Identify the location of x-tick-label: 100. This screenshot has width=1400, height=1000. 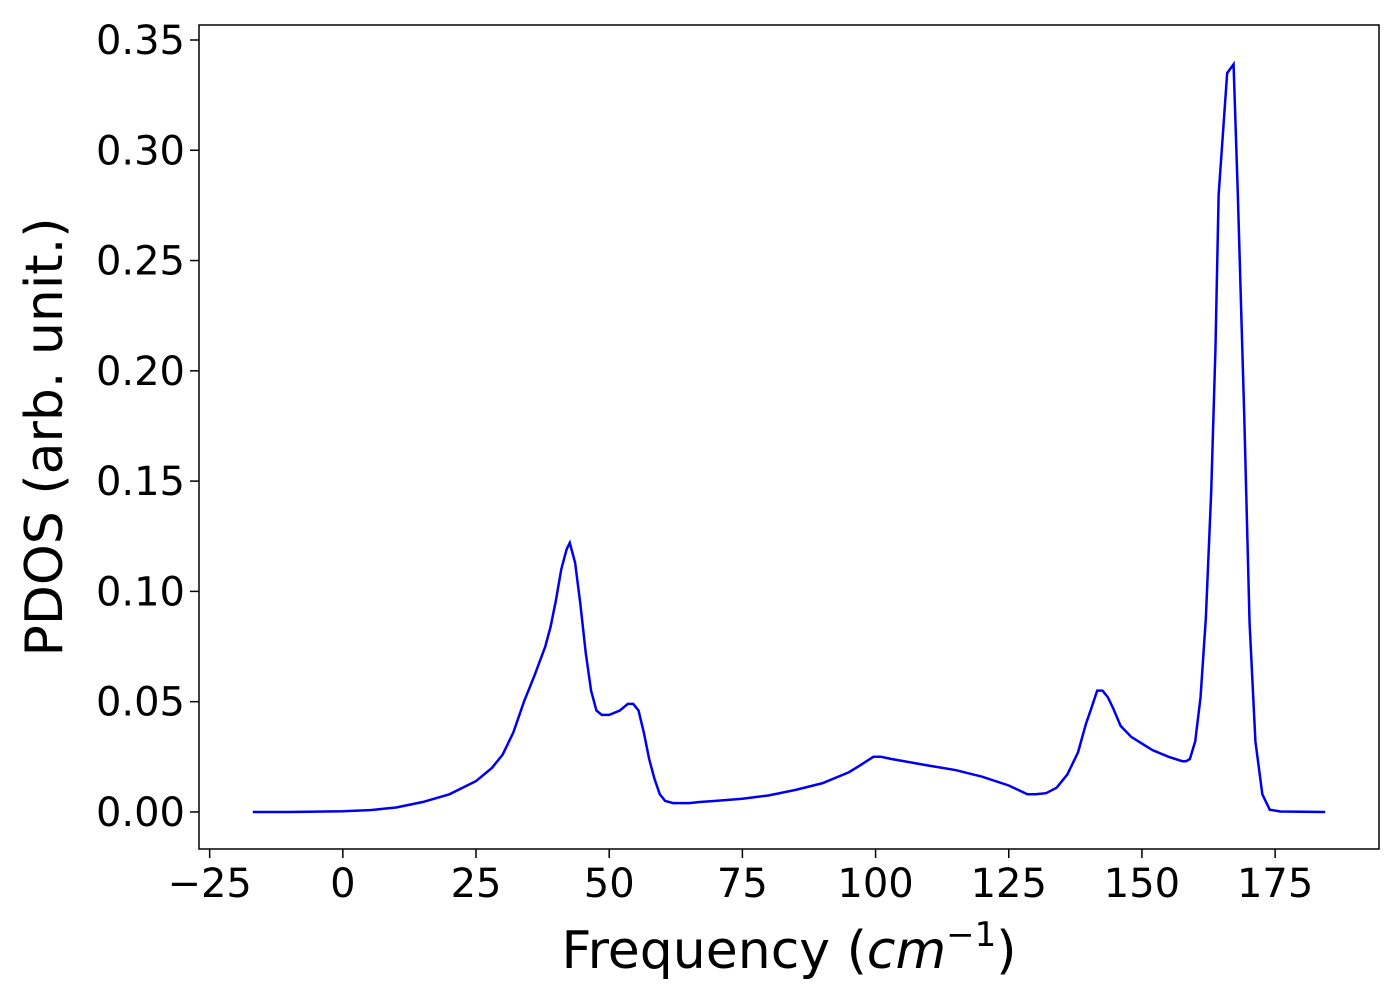
(875, 884).